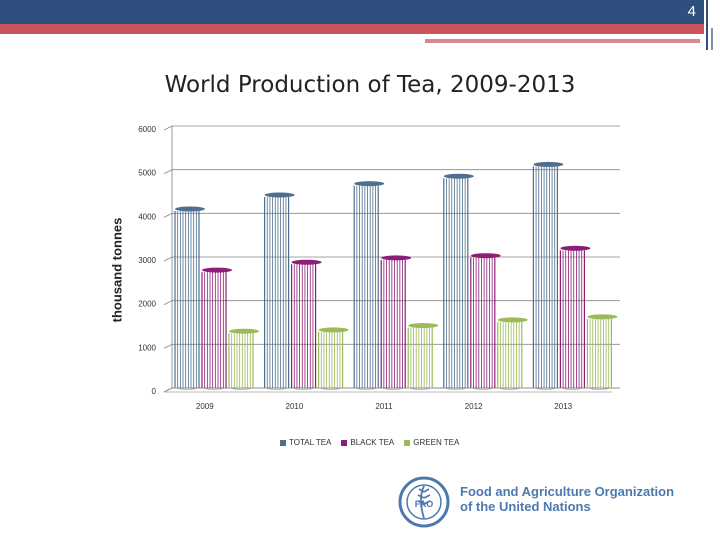  Describe the element at coordinates (423, 356) in the screenshot. I see `bar-green-tea-2011` at that location.